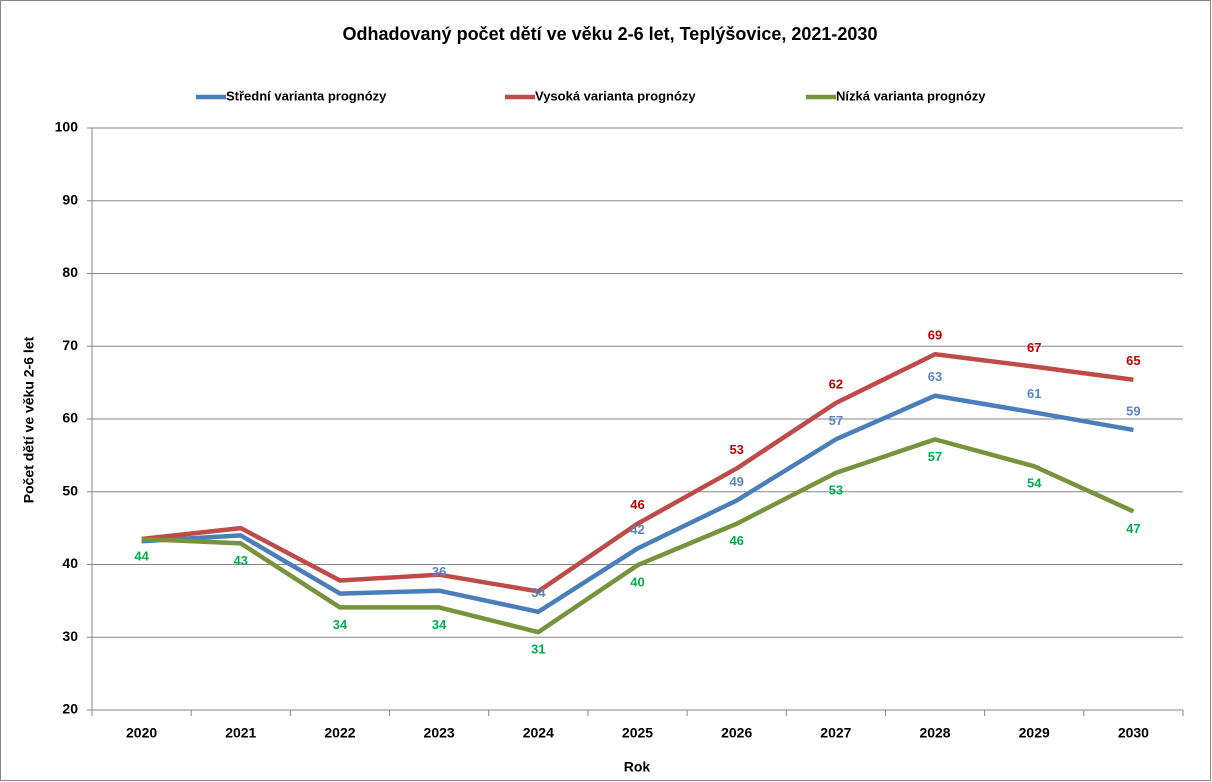  What do you see at coordinates (637, 767) in the screenshot?
I see `x-axis-label: Rok` at bounding box center [637, 767].